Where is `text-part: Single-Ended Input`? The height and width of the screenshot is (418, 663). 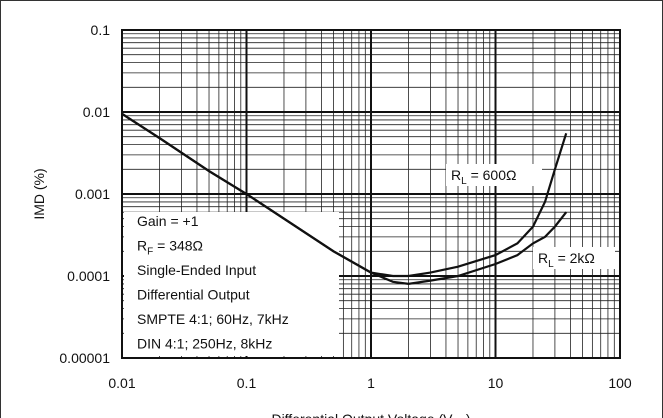 text-part: Single-Ended Input is located at coordinates (196, 270).